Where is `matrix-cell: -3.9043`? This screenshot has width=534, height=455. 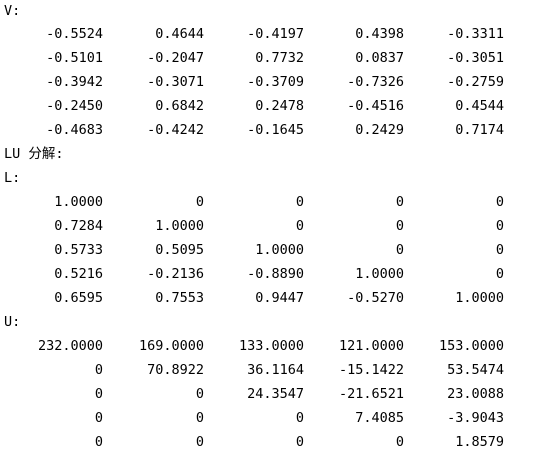 matrix-cell: -3.9043 is located at coordinates (475, 418).